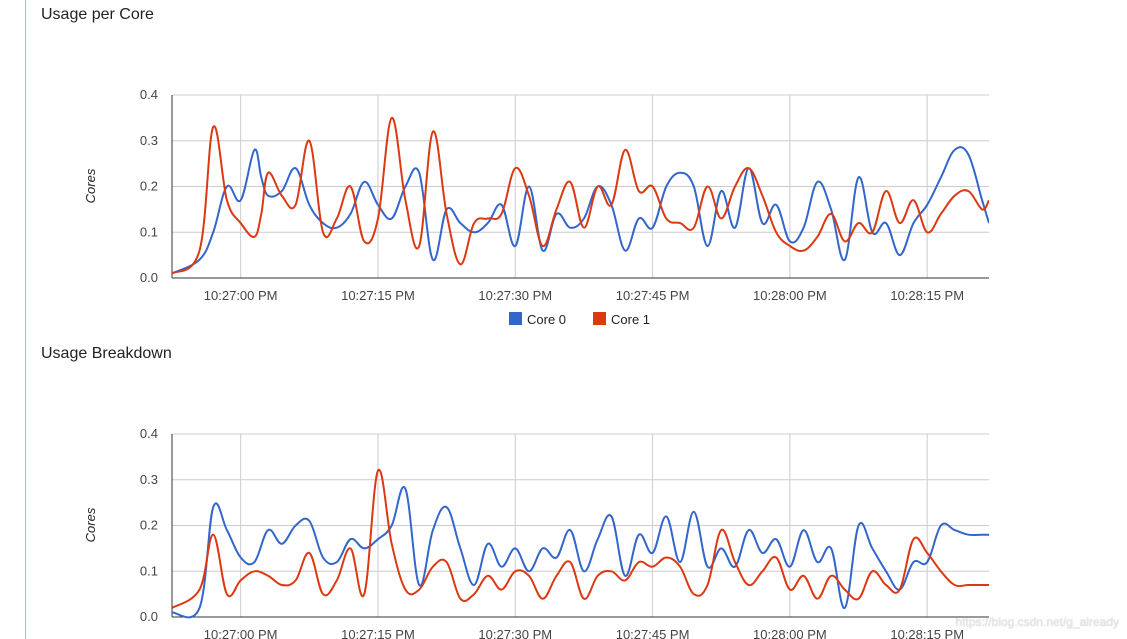 This screenshot has width=1127, height=639. Describe the element at coordinates (579, 319) in the screenshot. I see `legend: Core 0 Core 1` at that location.